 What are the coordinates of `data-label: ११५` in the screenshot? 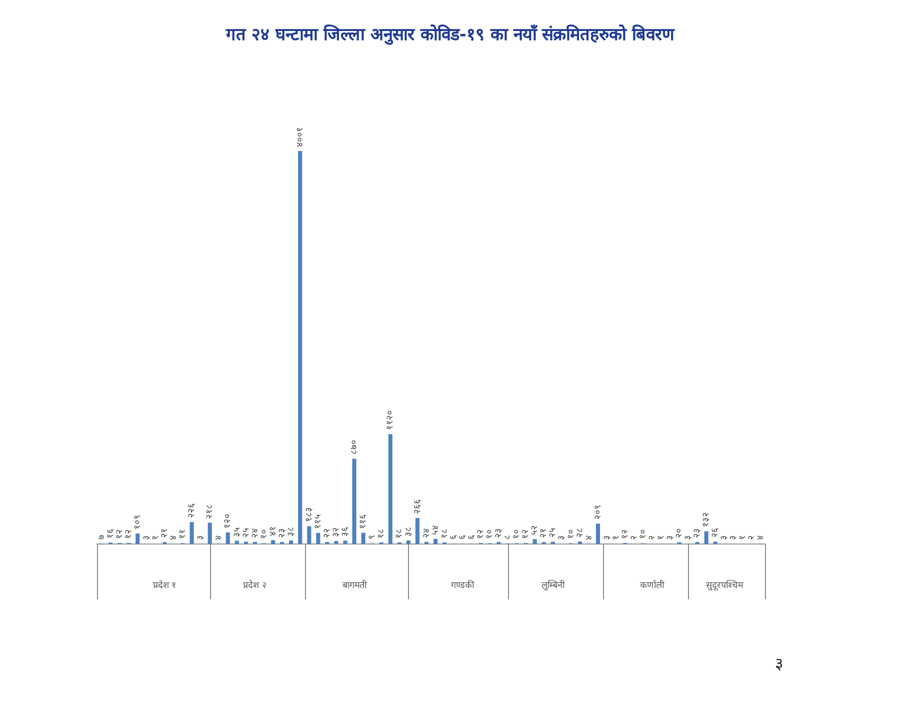 It's located at (319, 521).